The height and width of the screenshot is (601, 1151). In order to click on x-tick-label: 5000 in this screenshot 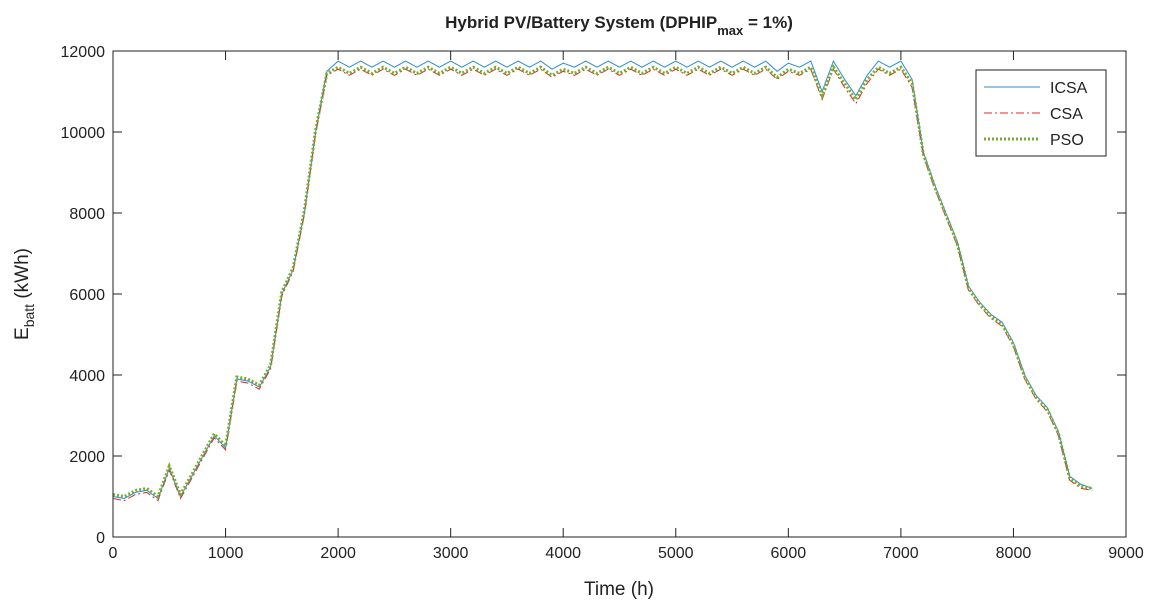, I will do `click(676, 553)`.